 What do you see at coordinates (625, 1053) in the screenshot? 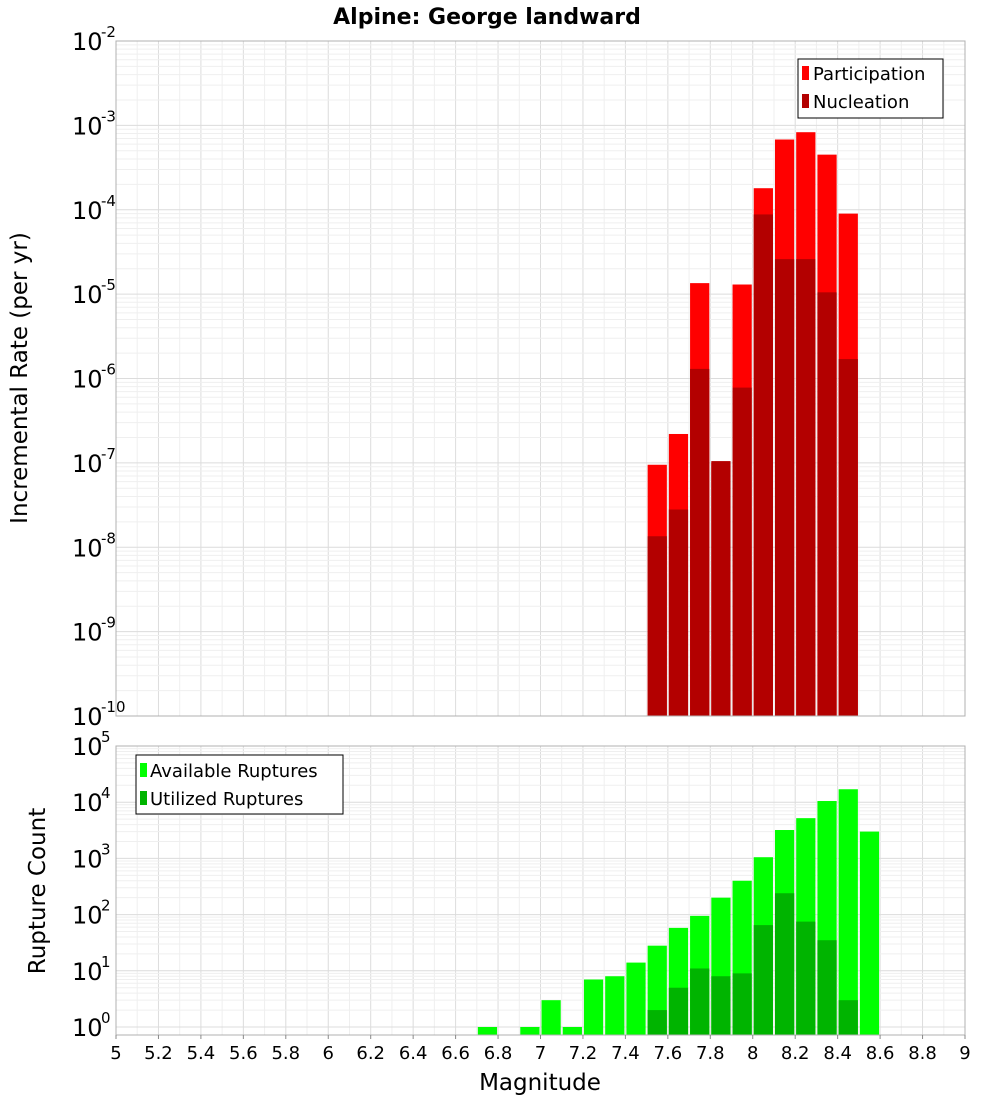
I see `x-tick-label: 7.4` at bounding box center [625, 1053].